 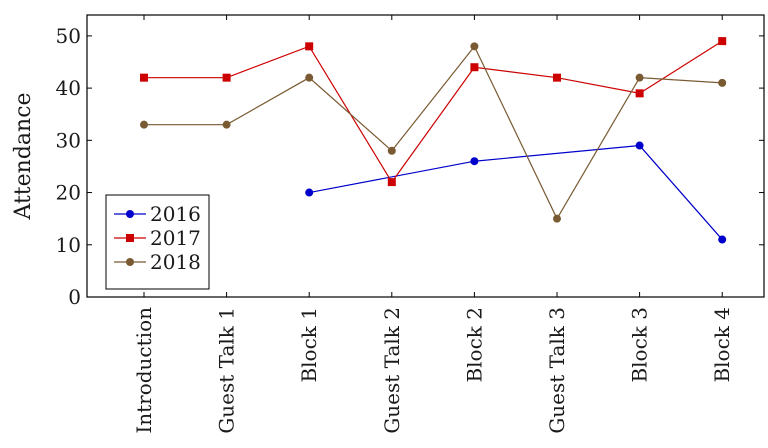 What do you see at coordinates (309, 345) in the screenshot?
I see `x-tick-label-block-1: Block 1` at bounding box center [309, 345].